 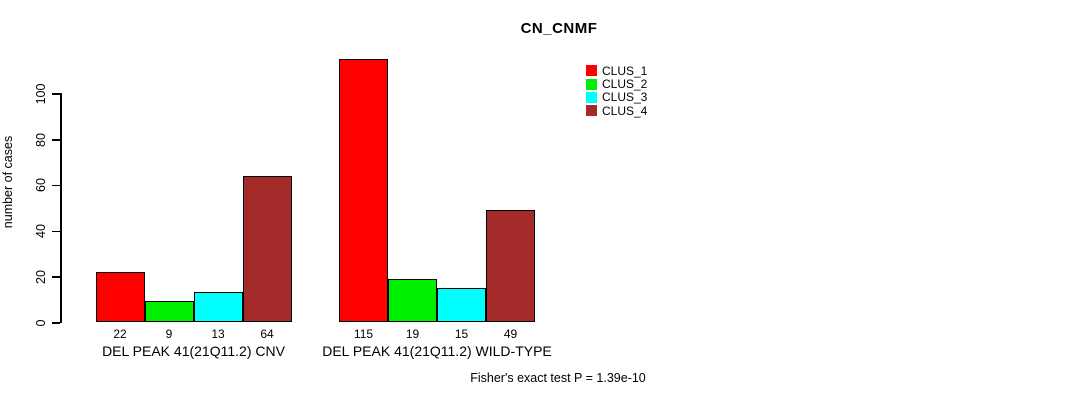 I want to click on legend: CLUS_1 CLUS_2 CLUS_3 CLUS_4, so click(x=616, y=91).